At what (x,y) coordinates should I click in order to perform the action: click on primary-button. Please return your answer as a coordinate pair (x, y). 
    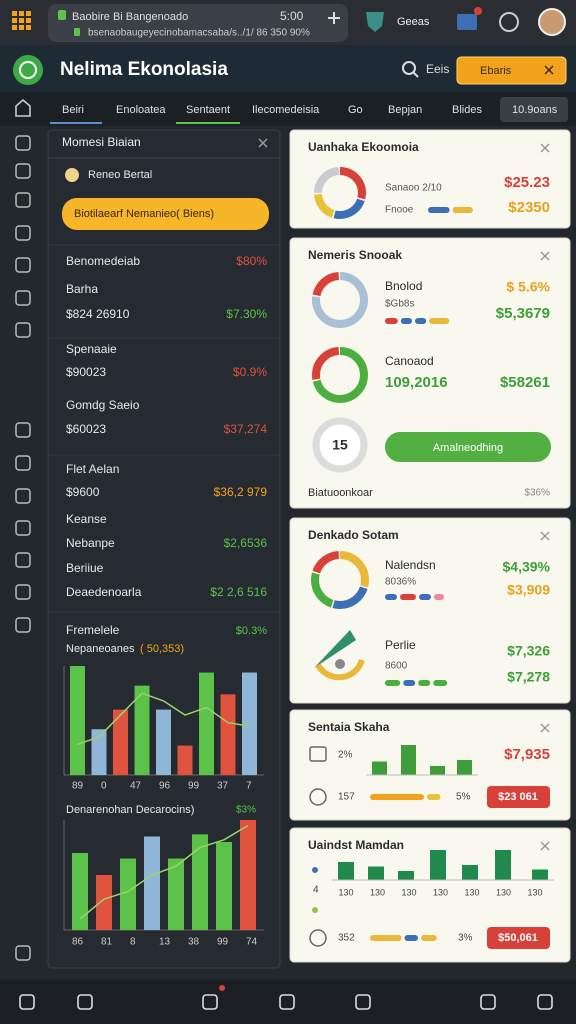
    Looking at the image, I should click on (165, 214).